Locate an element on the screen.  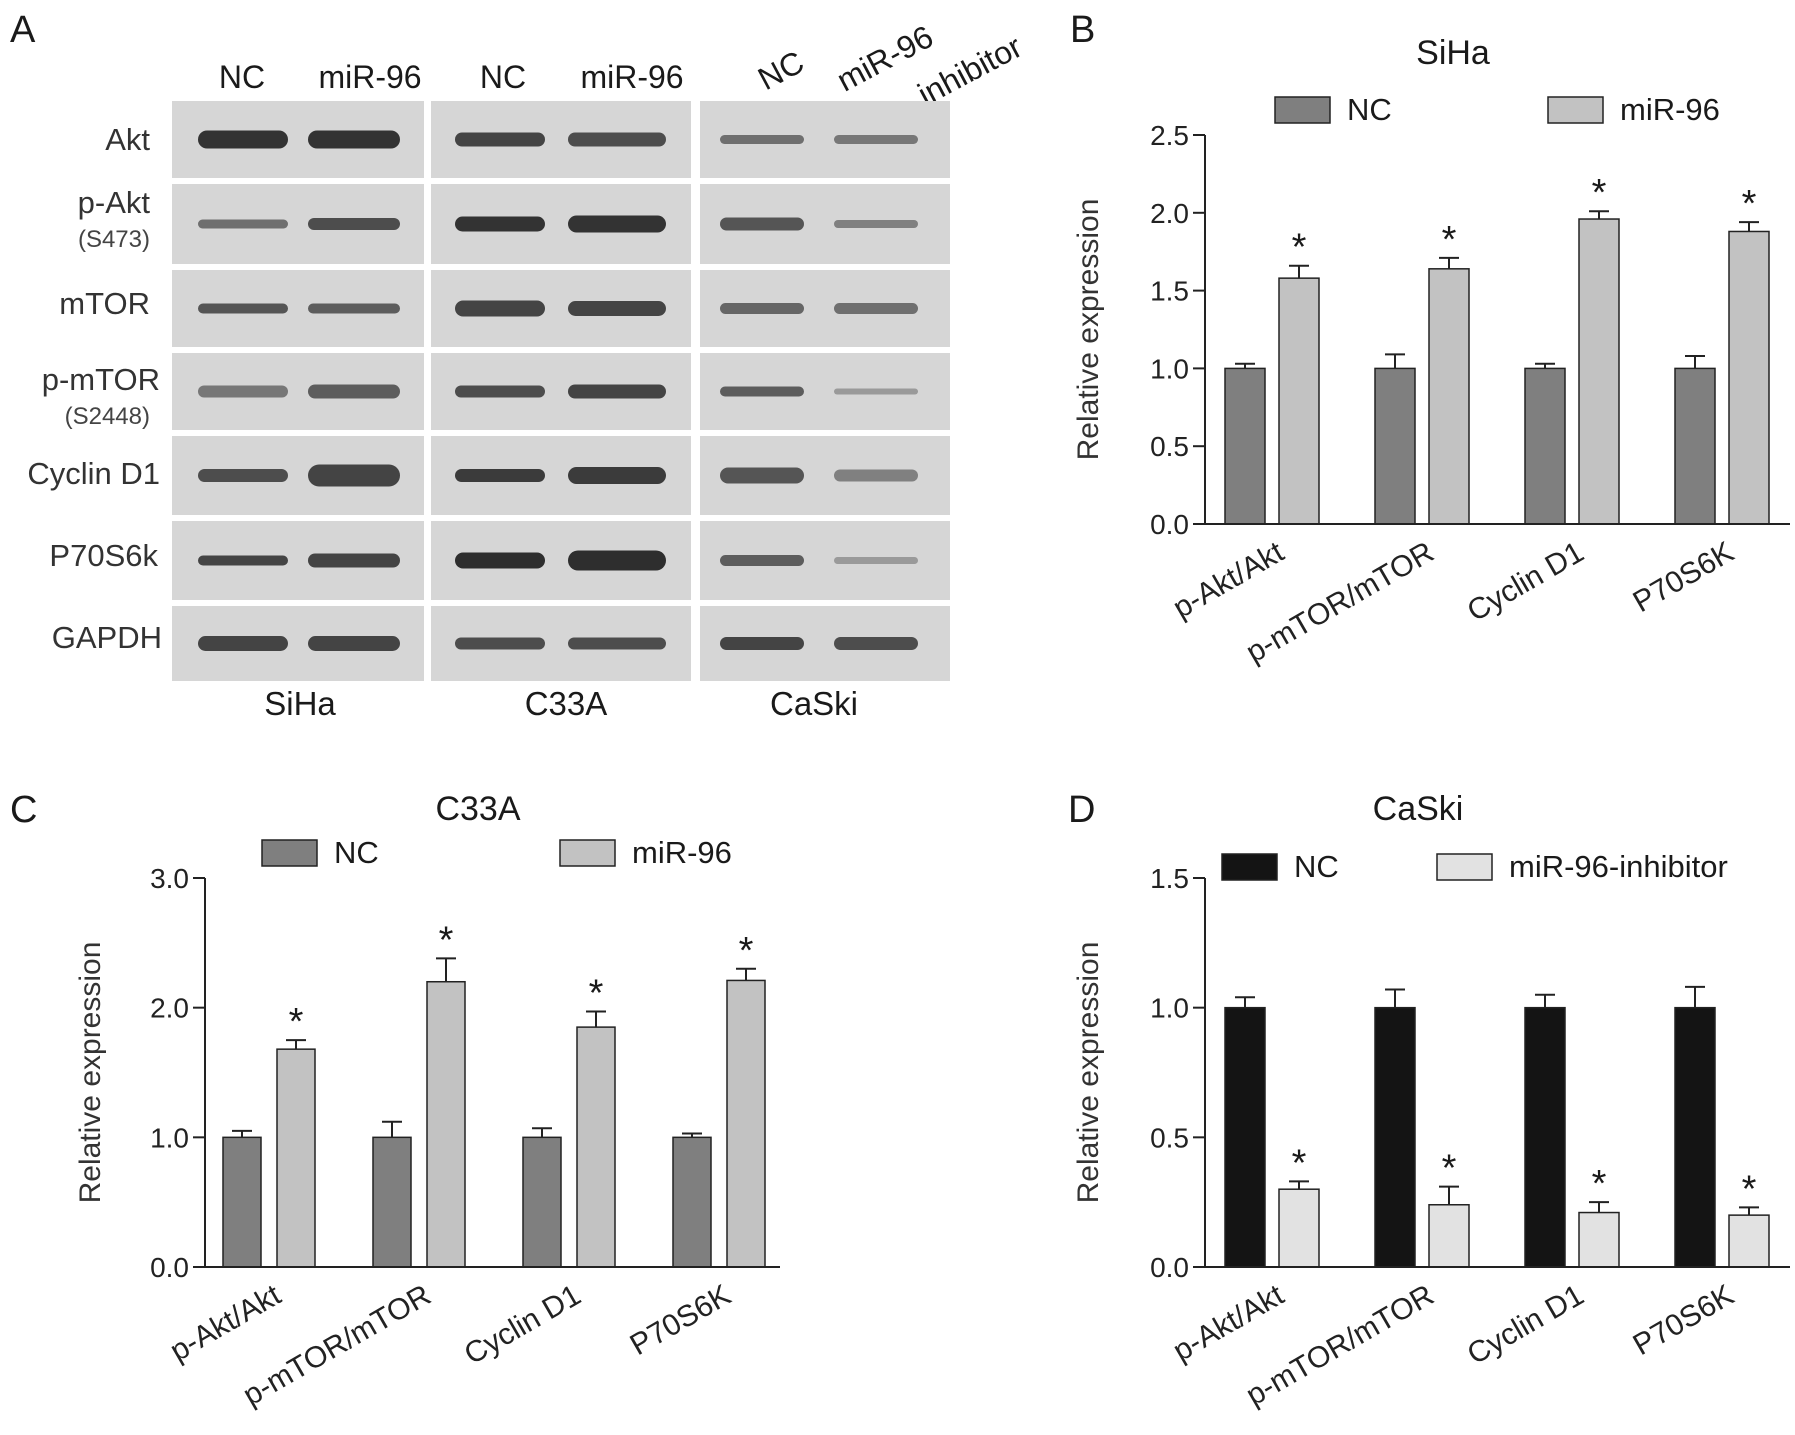
blot-band-gapdh-siha-lane2 is located at coordinates (354, 643).